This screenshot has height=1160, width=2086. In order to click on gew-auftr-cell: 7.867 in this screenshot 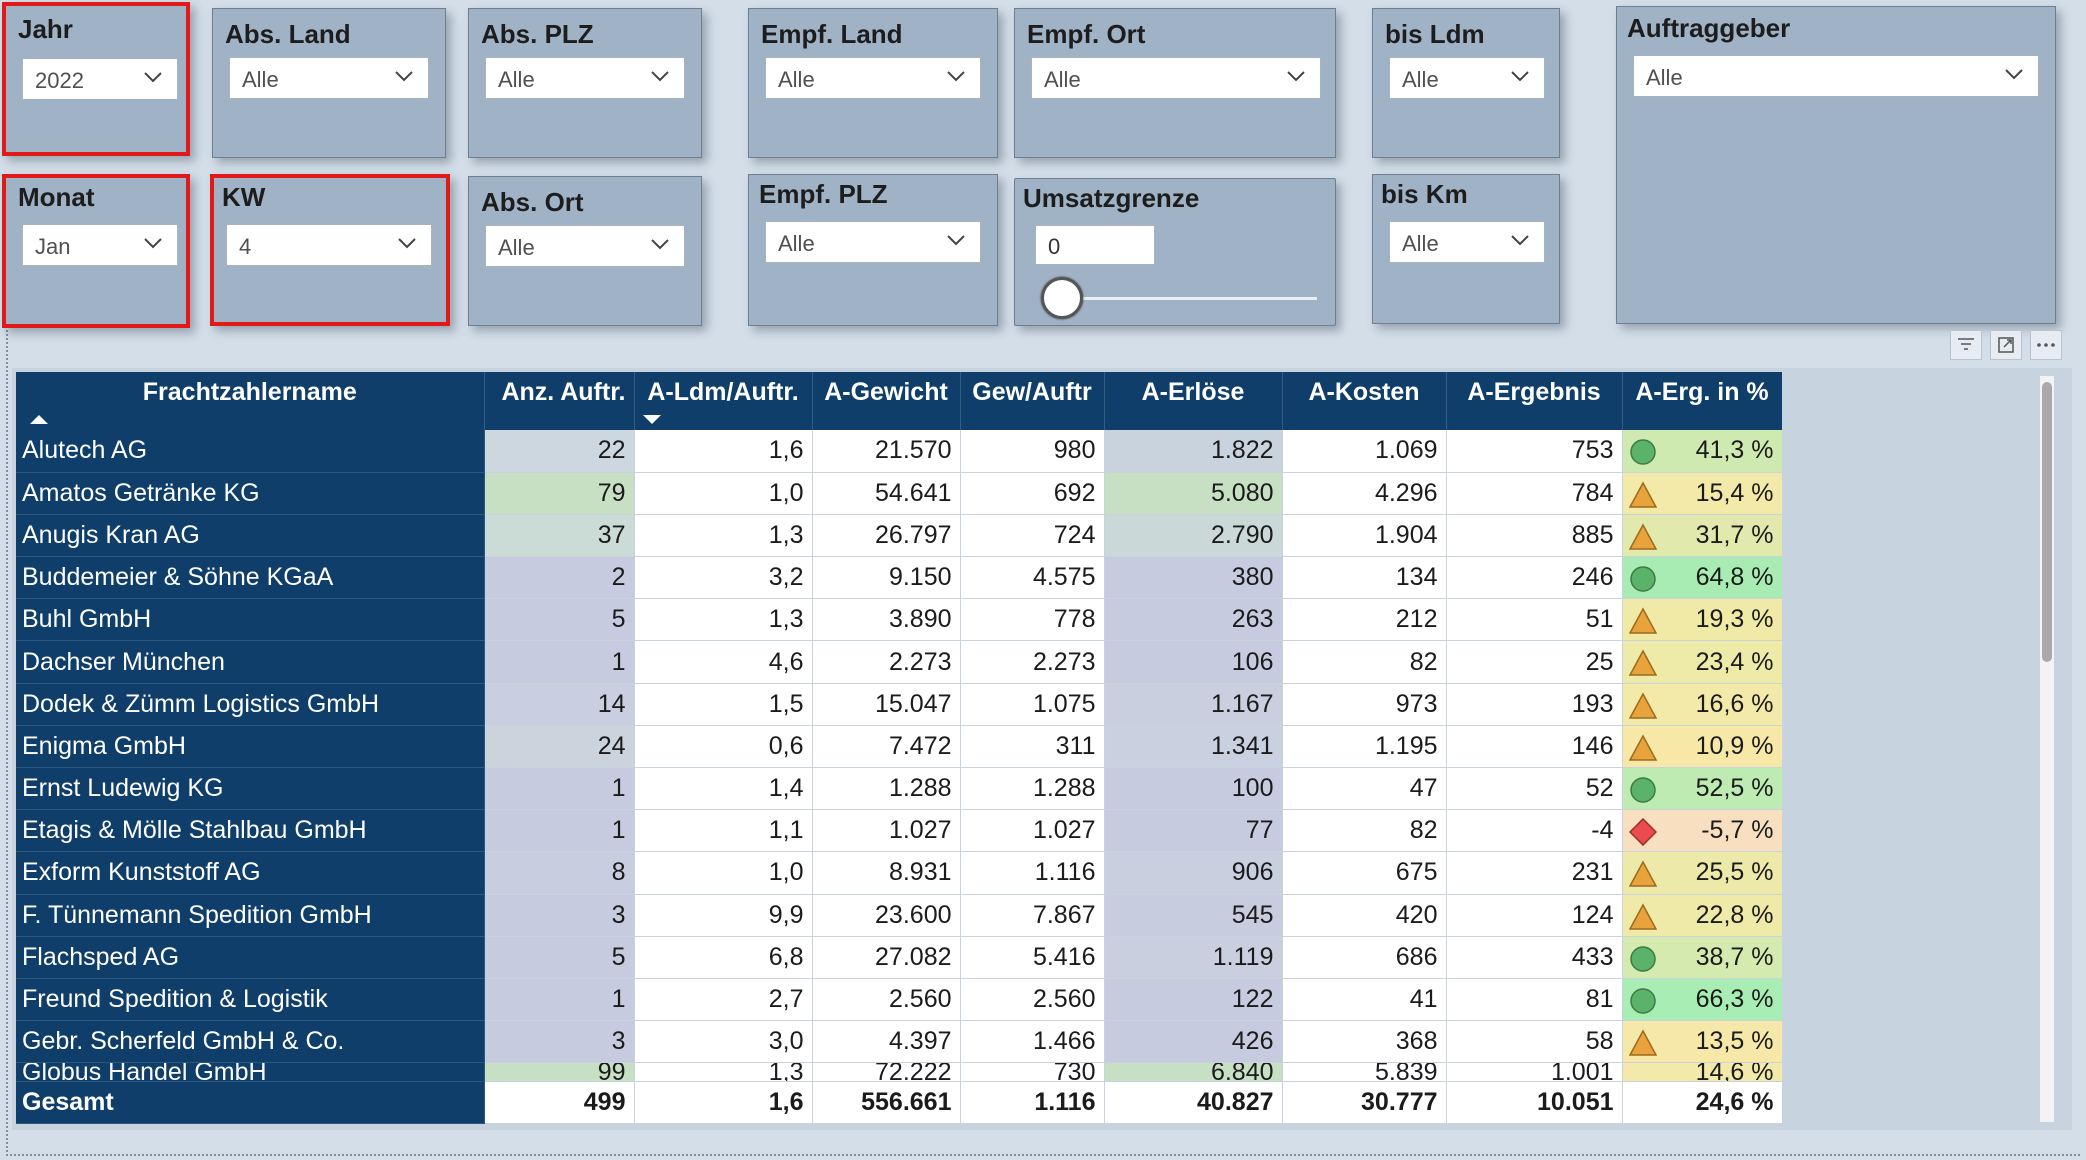, I will do `click(1032, 915)`.